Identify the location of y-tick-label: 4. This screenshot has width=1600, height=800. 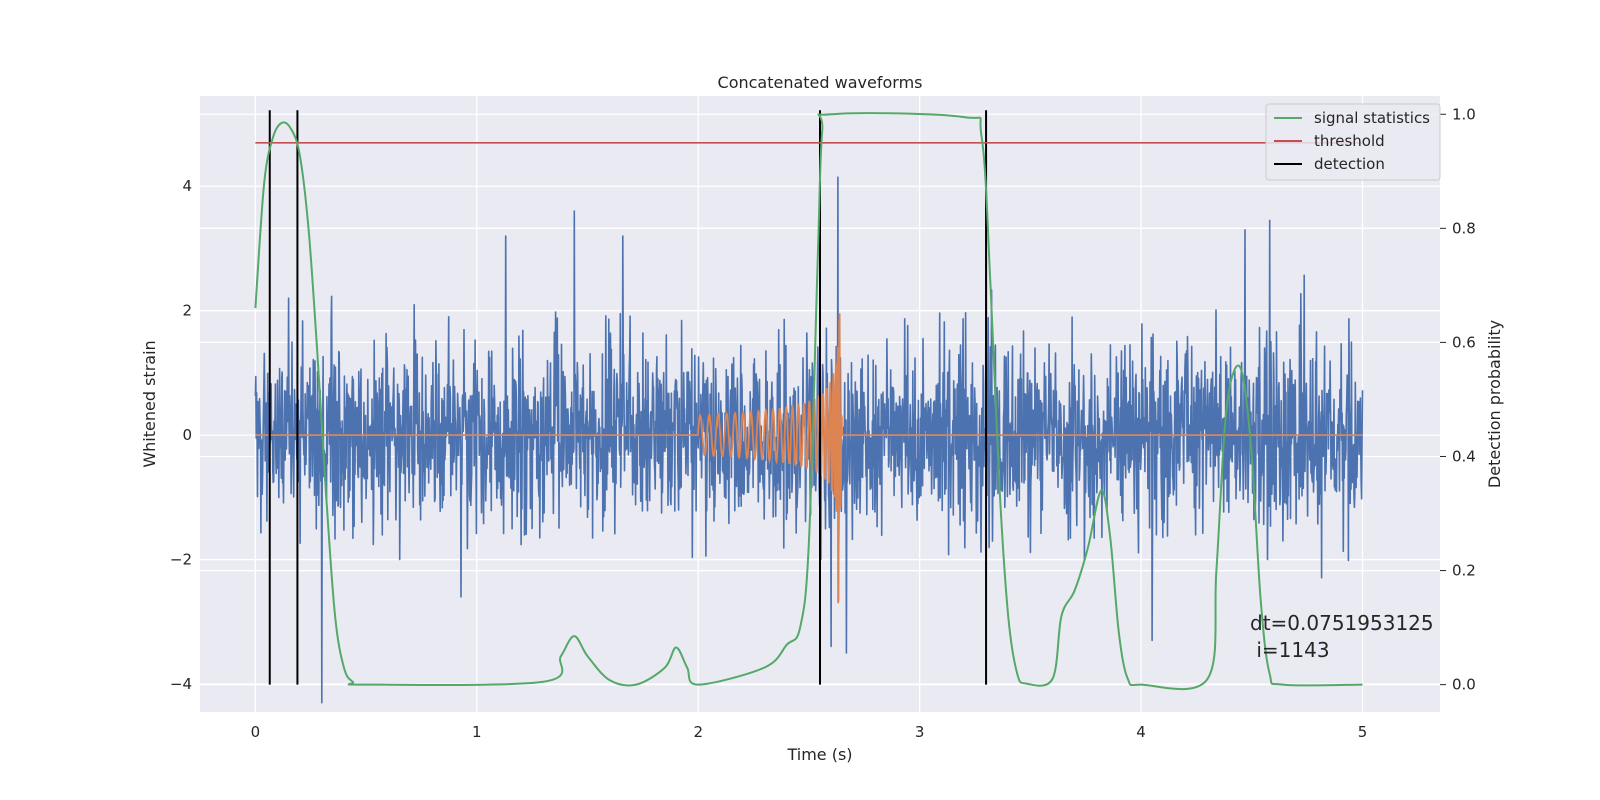
(187, 186).